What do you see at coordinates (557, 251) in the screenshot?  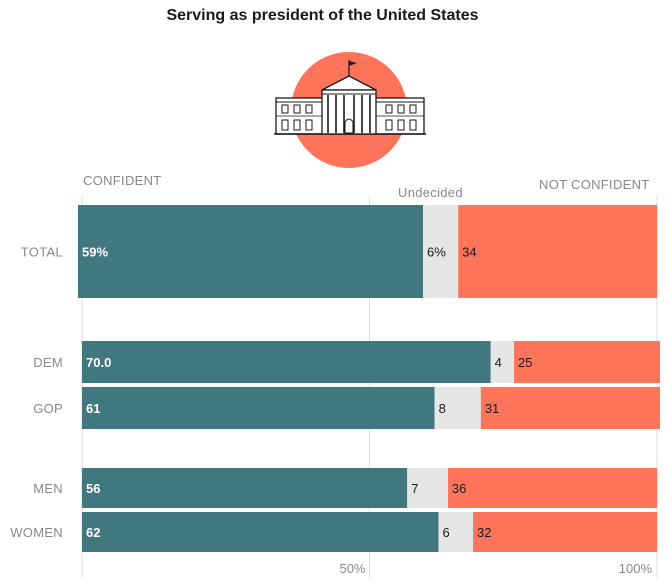 I see `bar-total-not-confident` at bounding box center [557, 251].